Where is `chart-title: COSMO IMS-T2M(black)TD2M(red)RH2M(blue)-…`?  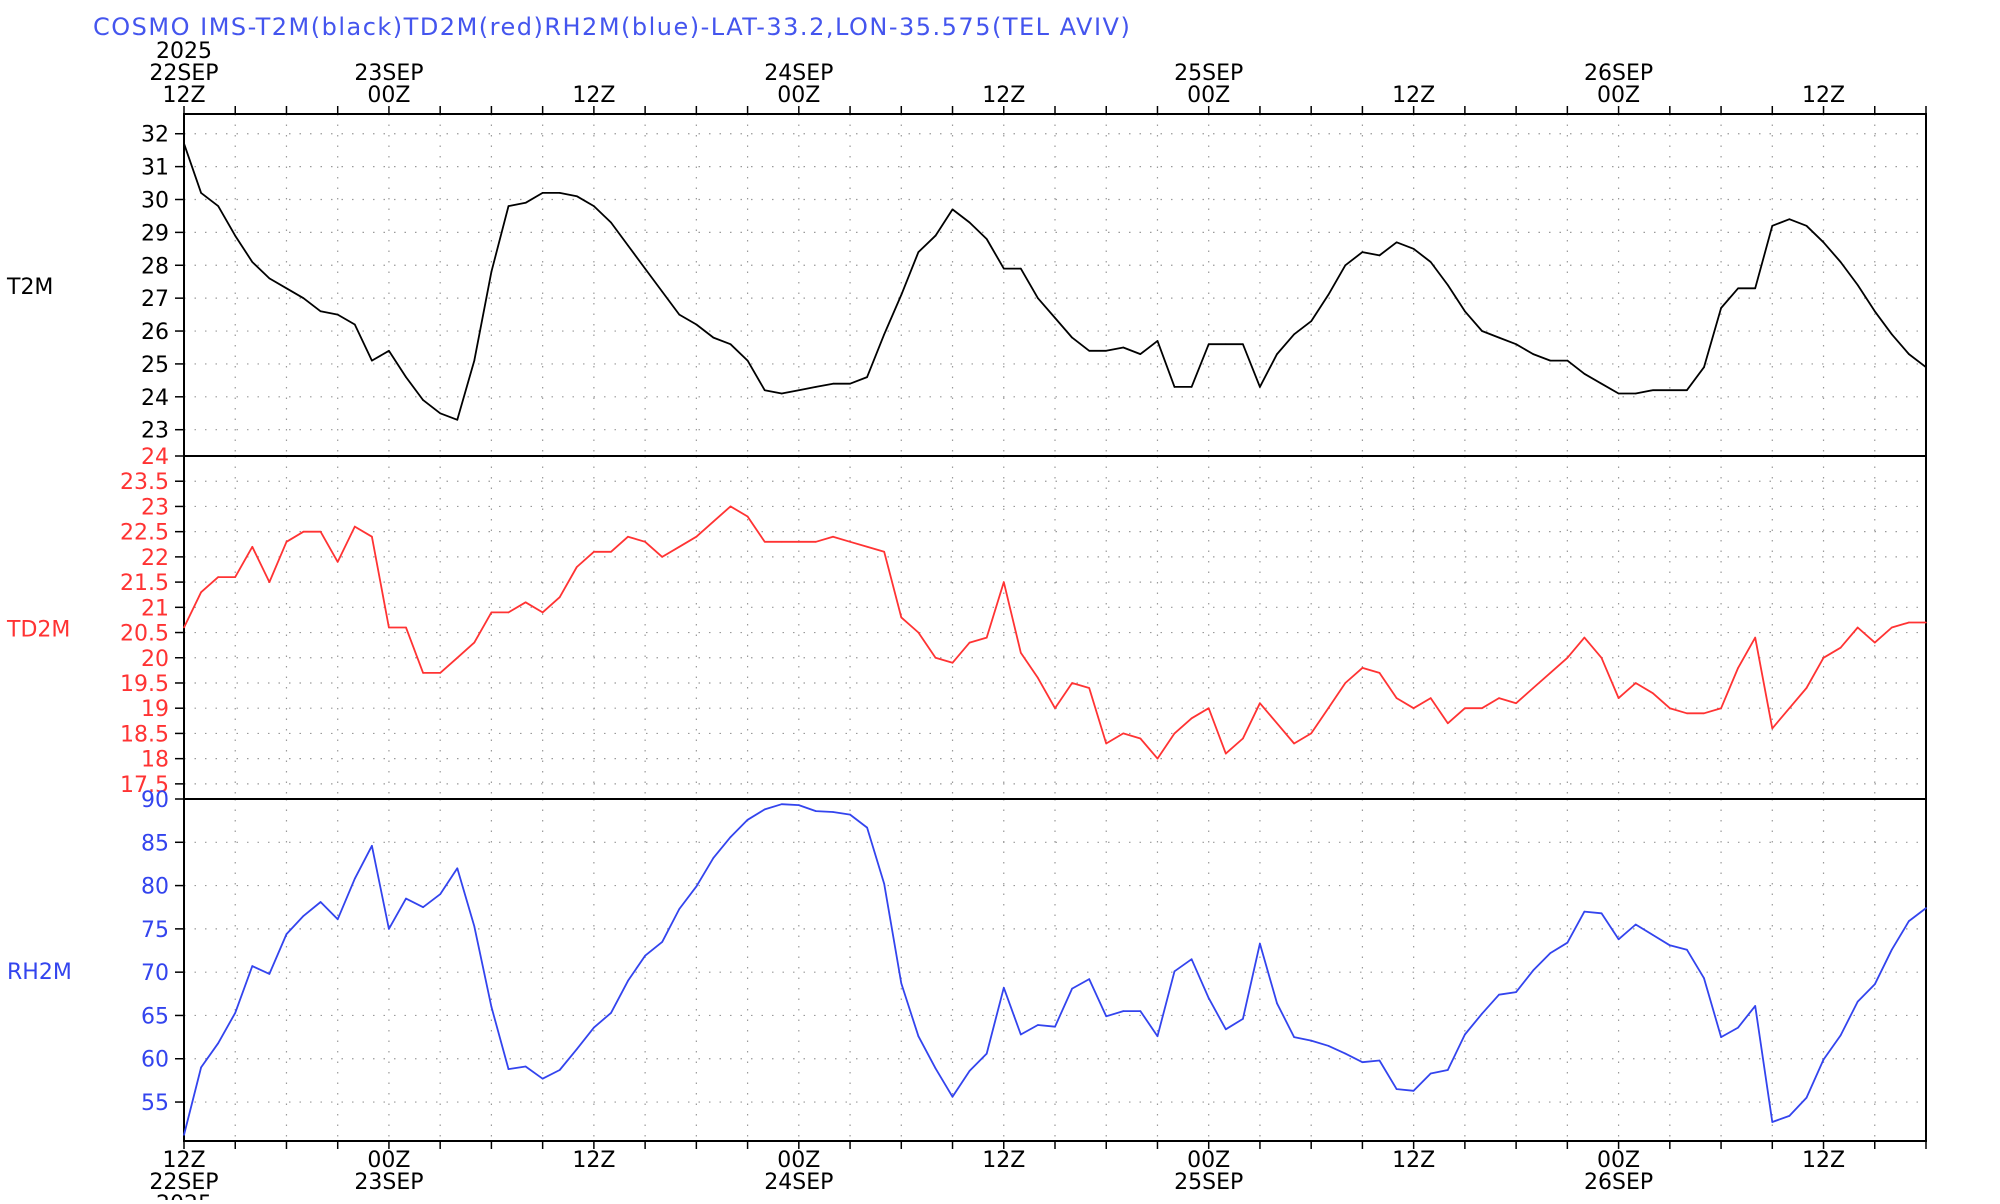
chart-title: COSMO IMS-T2M(black)TD2M(red)RH2M(blue)-… is located at coordinates (612, 27).